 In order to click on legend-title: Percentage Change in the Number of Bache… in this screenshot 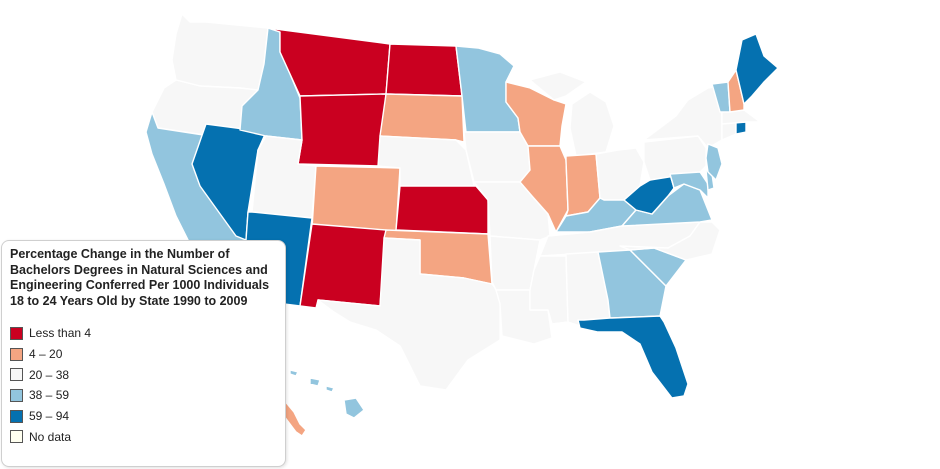, I will do `click(140, 277)`.